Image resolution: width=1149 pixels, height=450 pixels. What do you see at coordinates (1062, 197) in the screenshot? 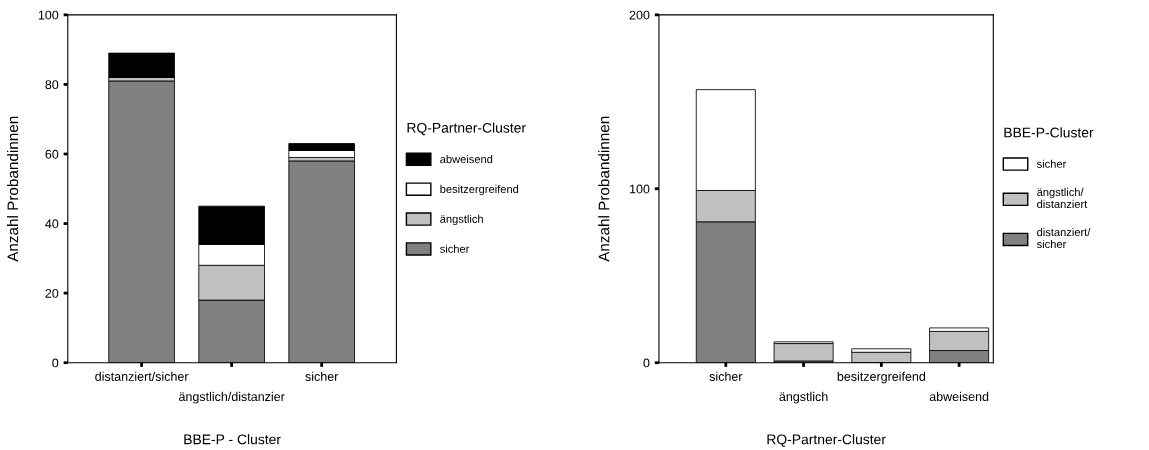
I see `legend-label: ängstlich/ distanziert` at bounding box center [1062, 197].